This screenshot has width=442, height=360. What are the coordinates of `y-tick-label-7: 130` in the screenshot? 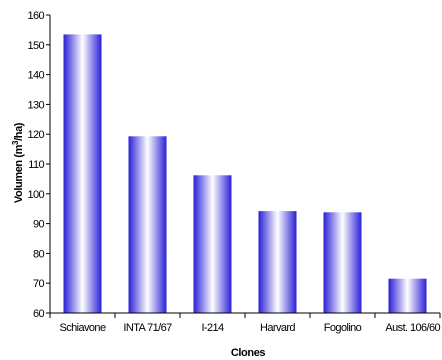 It's located at (35, 105).